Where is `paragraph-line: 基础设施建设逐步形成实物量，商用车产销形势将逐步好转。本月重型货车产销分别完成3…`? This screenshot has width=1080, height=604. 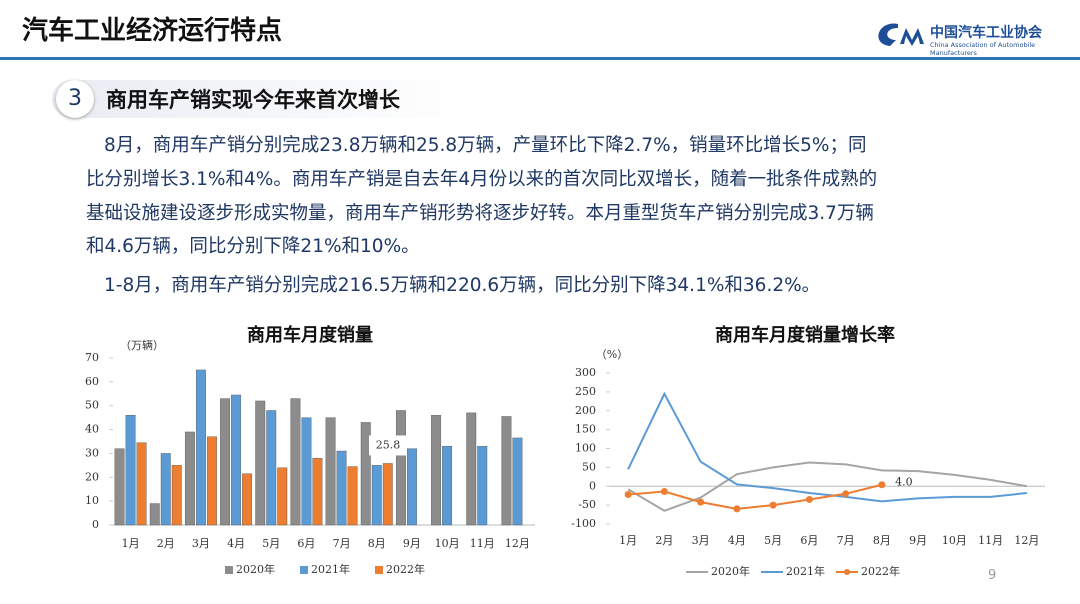
paragraph-line: 基础设施建设逐步形成实物量，商用车产销形势将逐步好转。本月重型货车产销分别完成3… is located at coordinates (480, 213).